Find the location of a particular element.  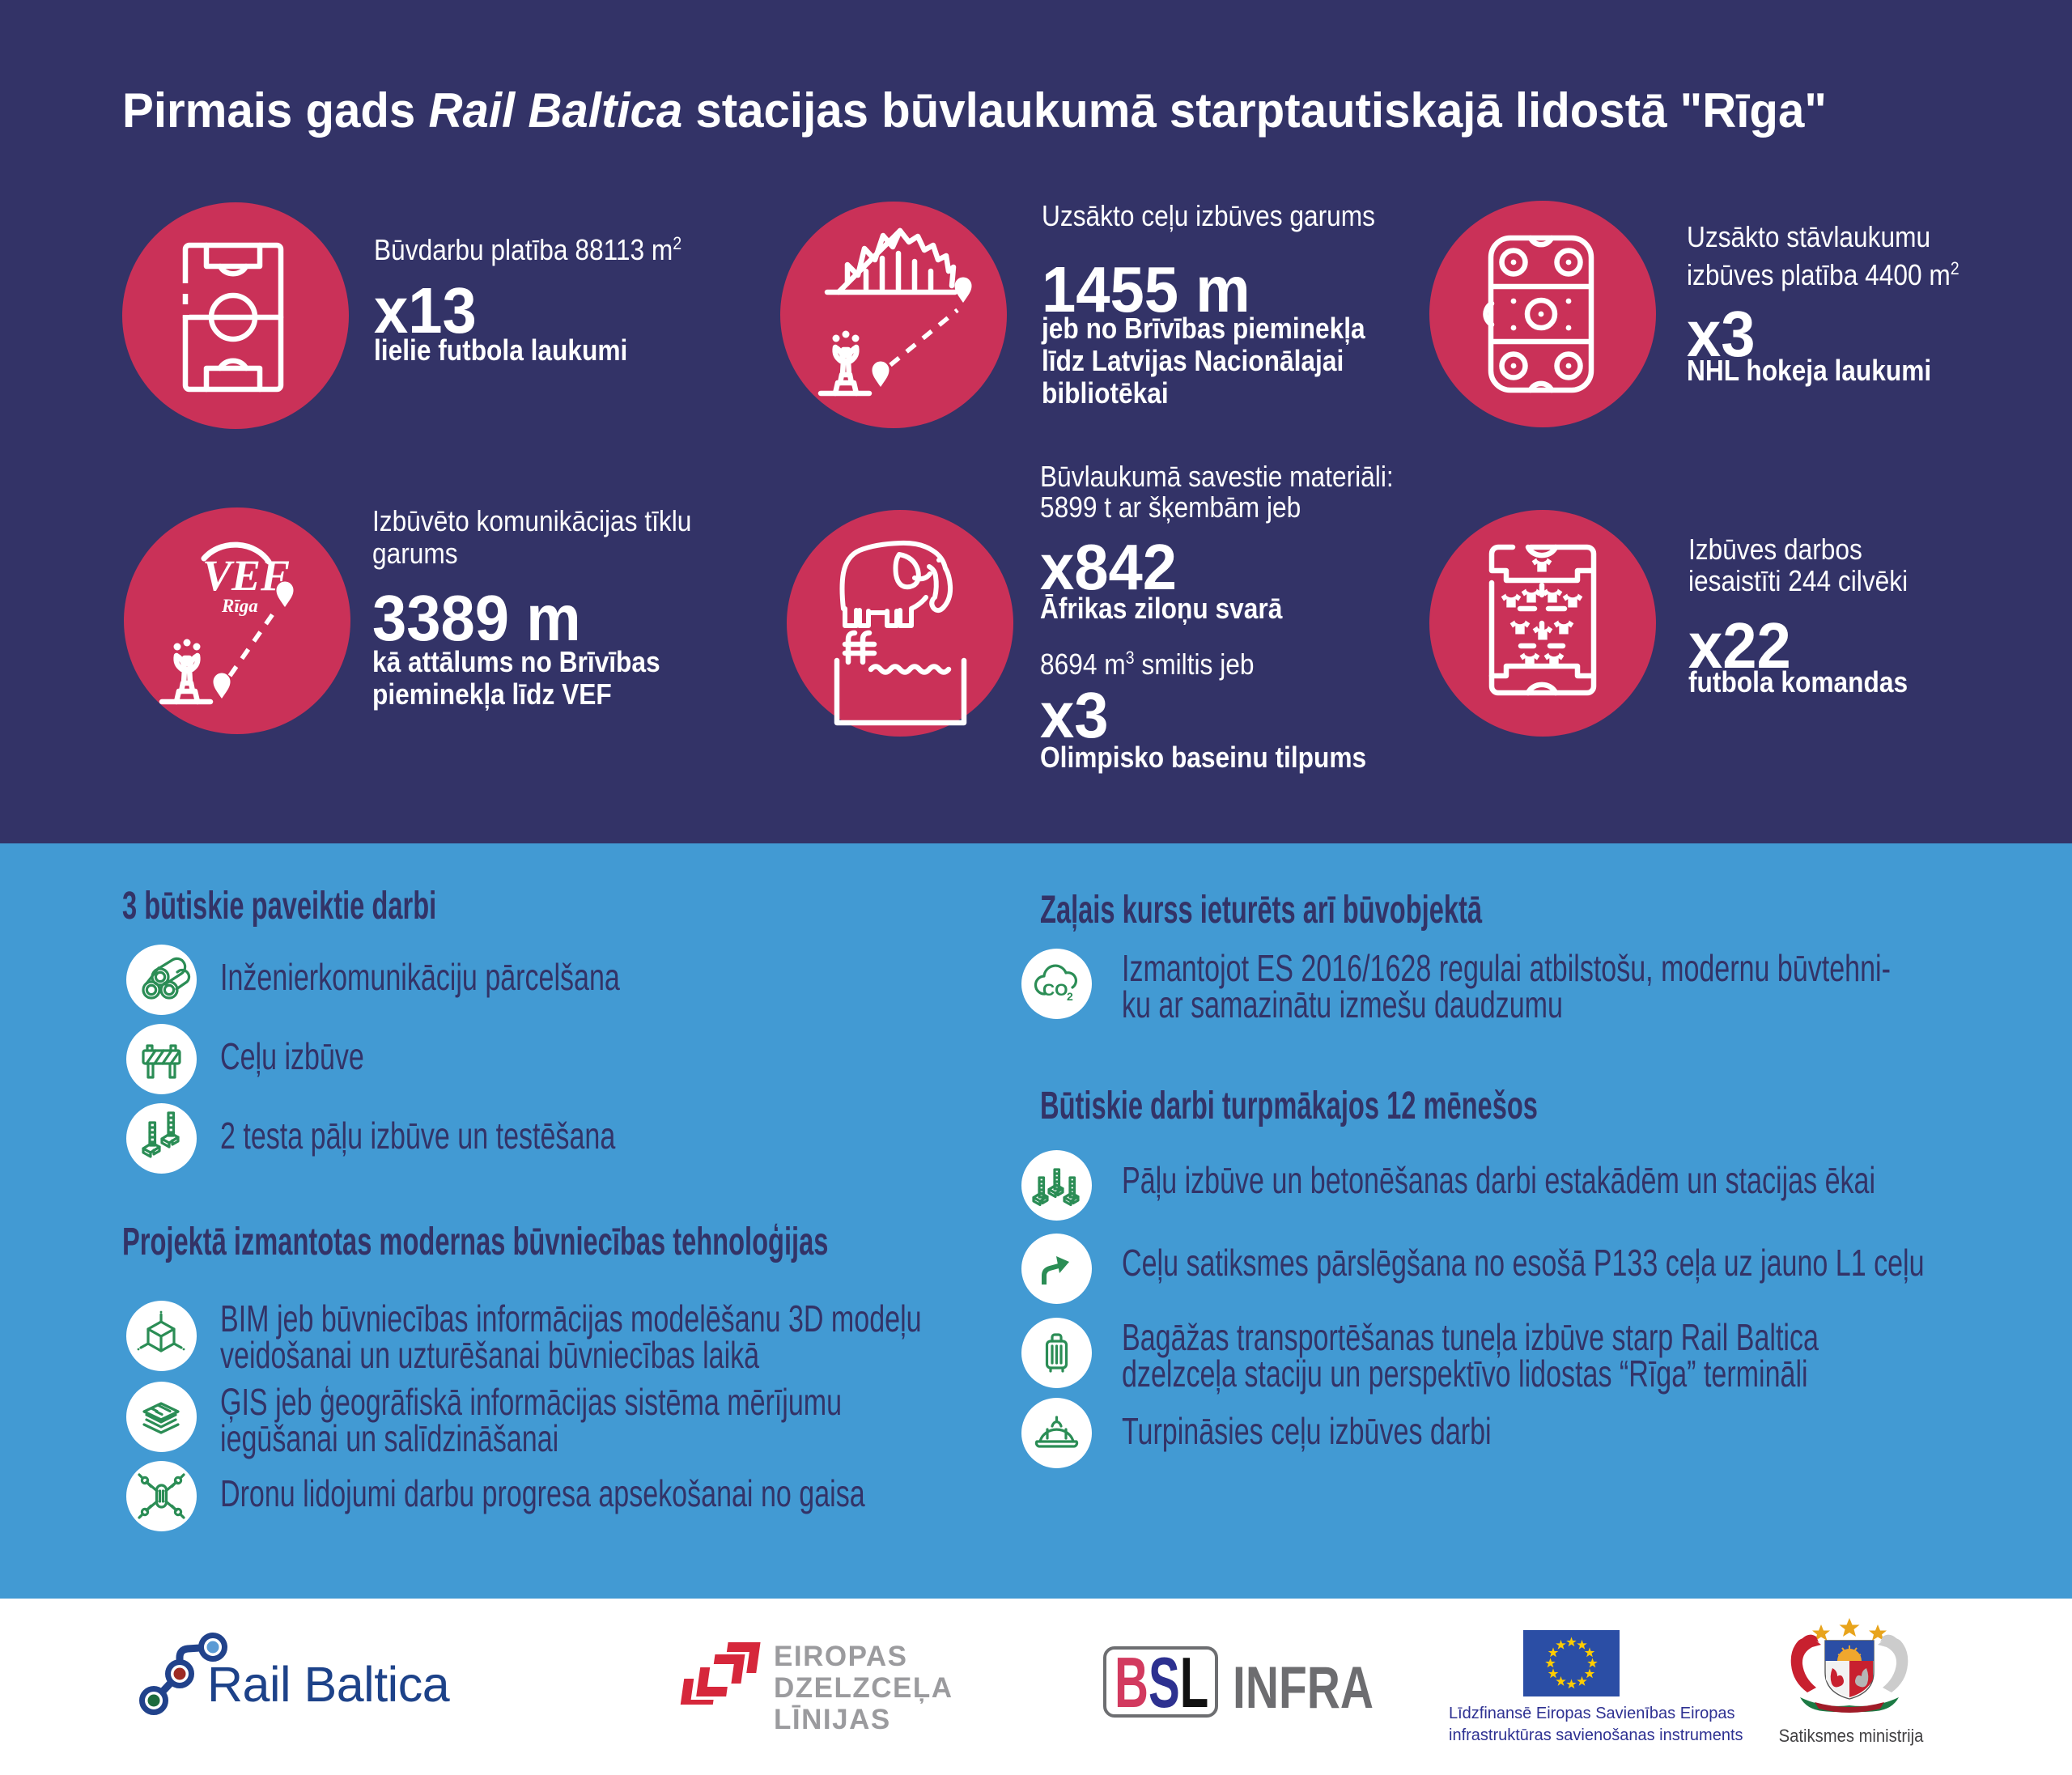

svg-text: 2 is located at coordinates (1070, 996).